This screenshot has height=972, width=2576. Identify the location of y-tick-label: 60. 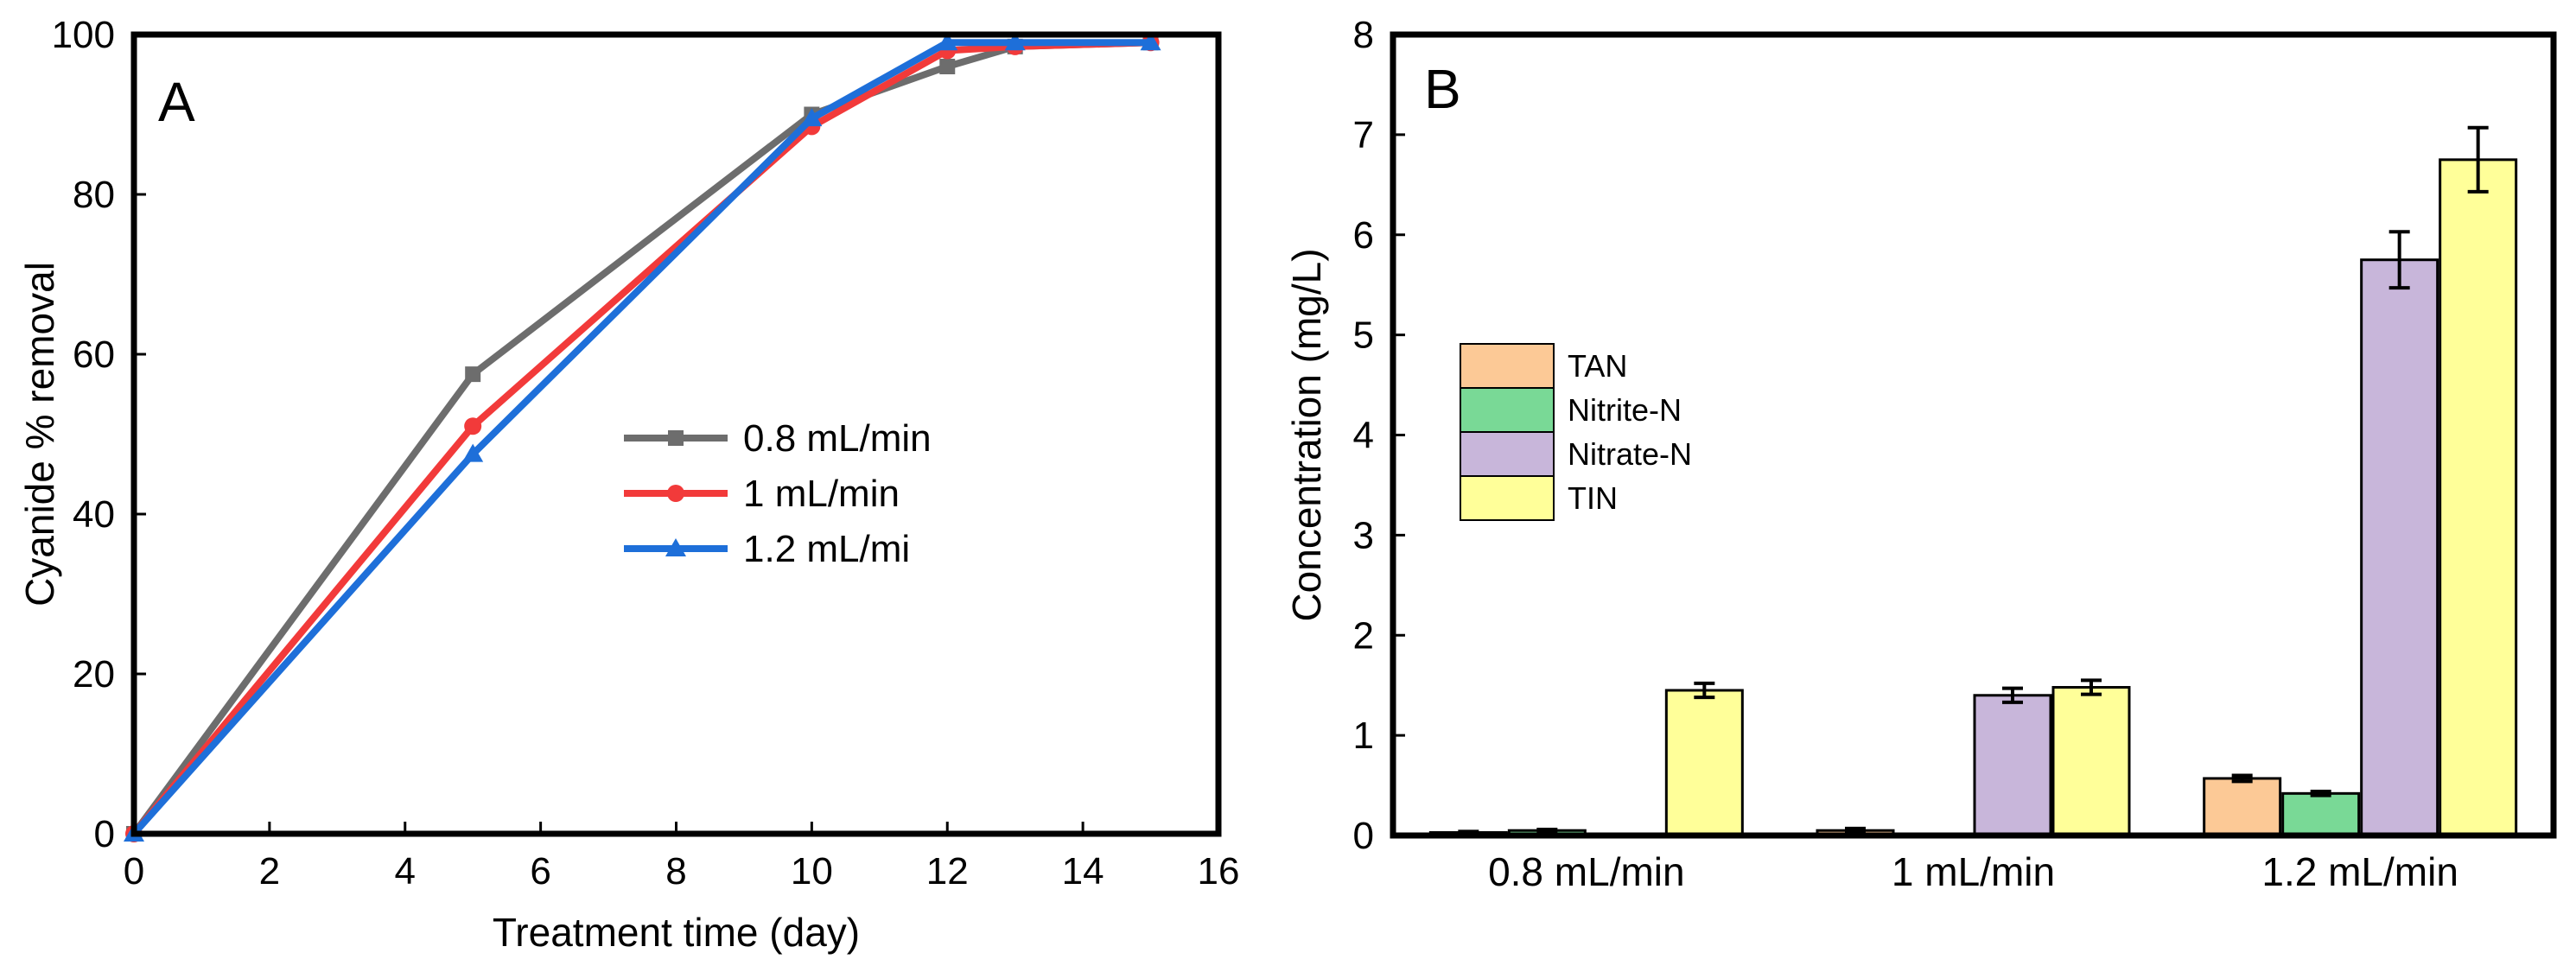
(94, 355).